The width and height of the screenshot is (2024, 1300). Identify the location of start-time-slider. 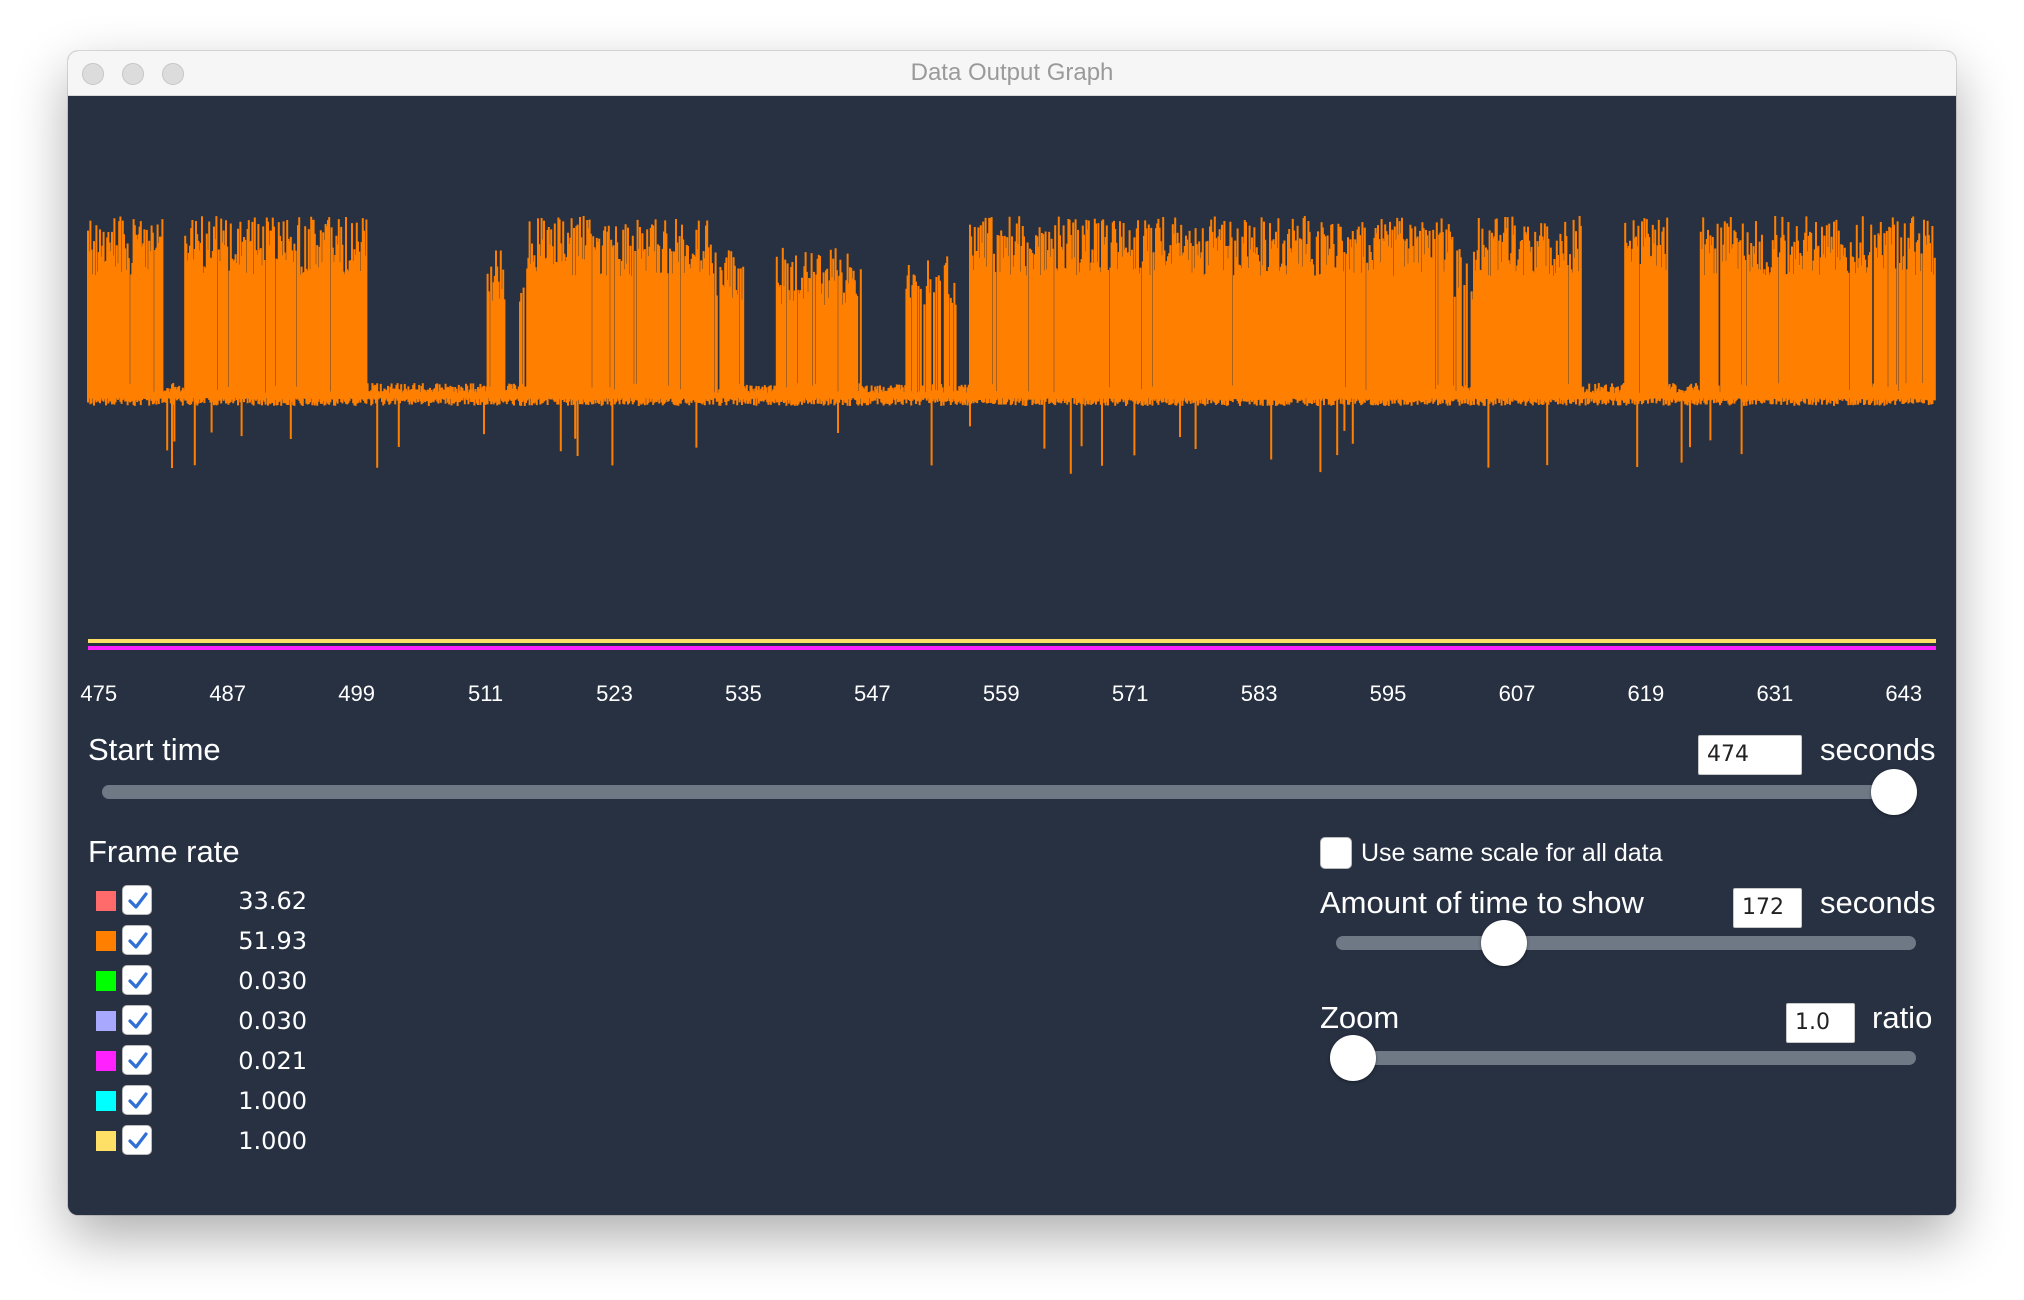
(1007, 792).